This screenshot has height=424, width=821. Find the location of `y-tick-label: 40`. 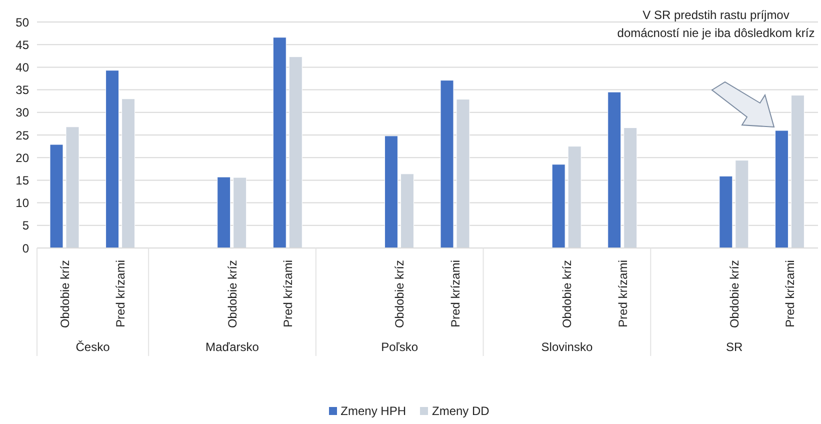

y-tick-label: 40 is located at coordinates (23, 67).